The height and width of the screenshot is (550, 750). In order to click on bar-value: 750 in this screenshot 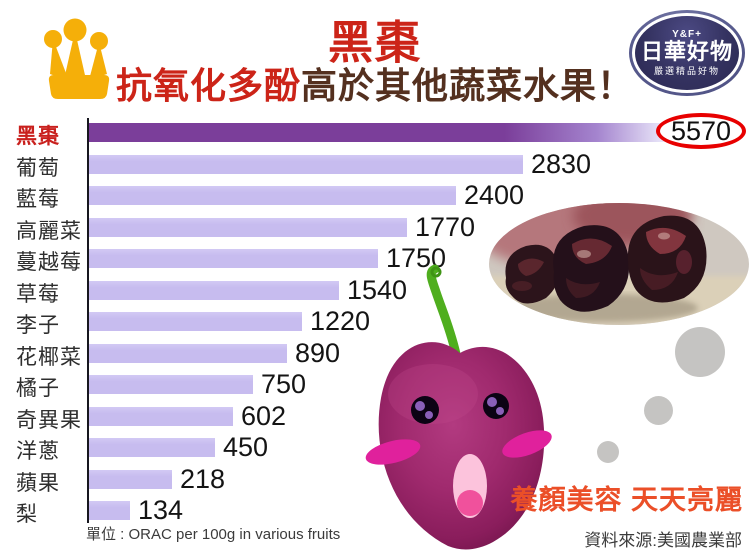, I will do `click(284, 384)`.